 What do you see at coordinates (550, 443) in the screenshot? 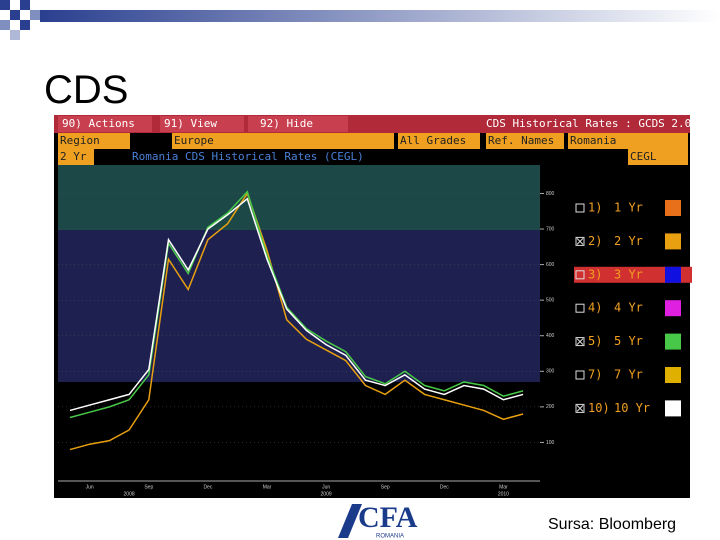
I see `y-tick-label: 100` at bounding box center [550, 443].